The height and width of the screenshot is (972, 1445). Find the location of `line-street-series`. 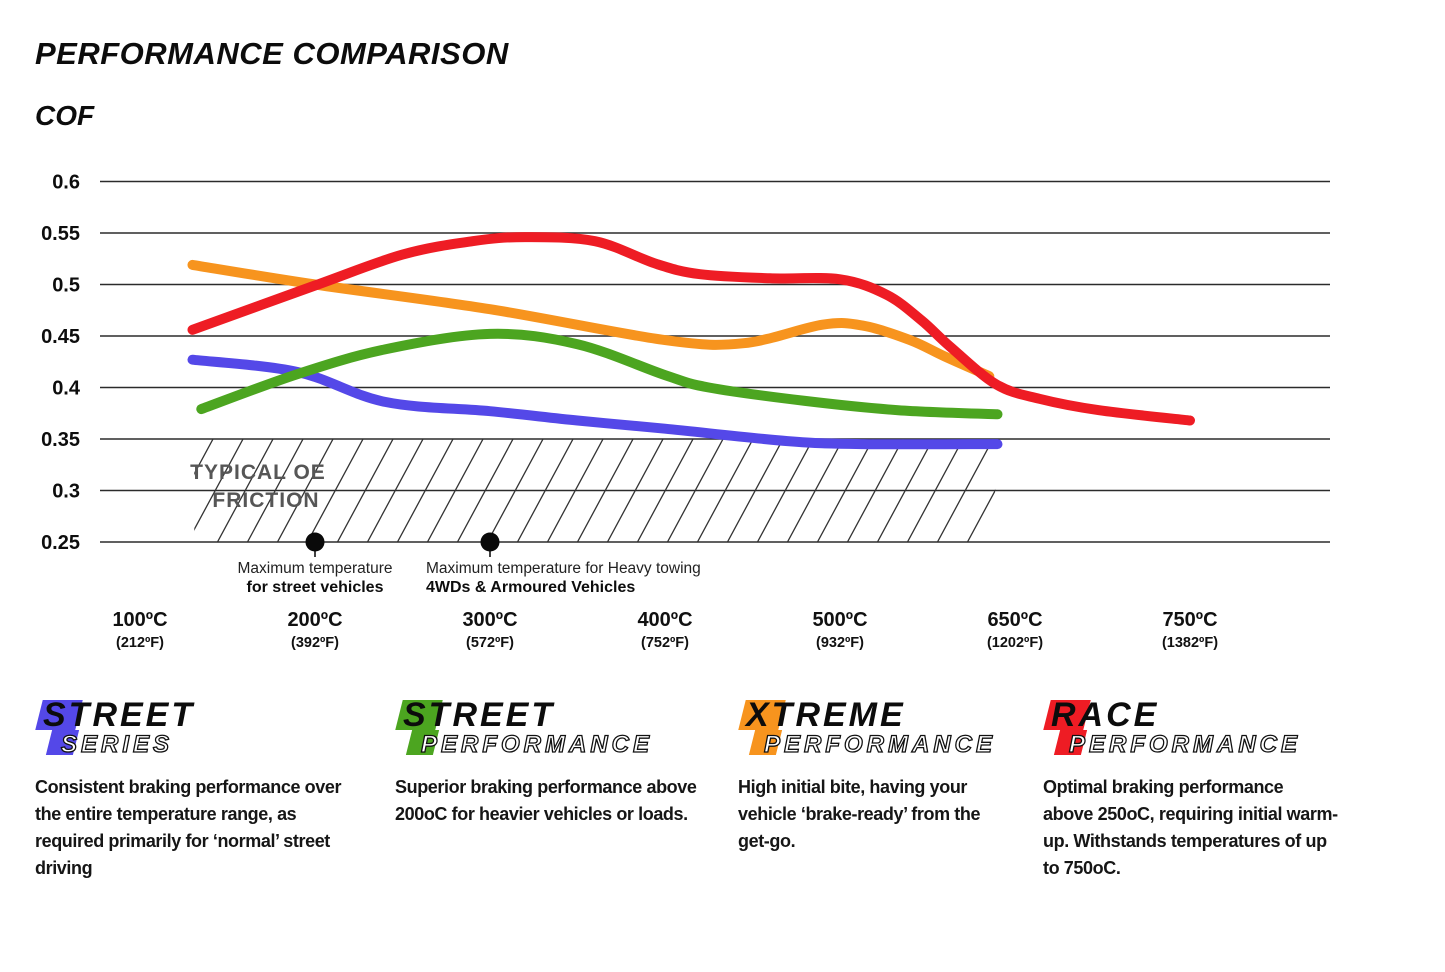

line-street-series is located at coordinates (595, 402).